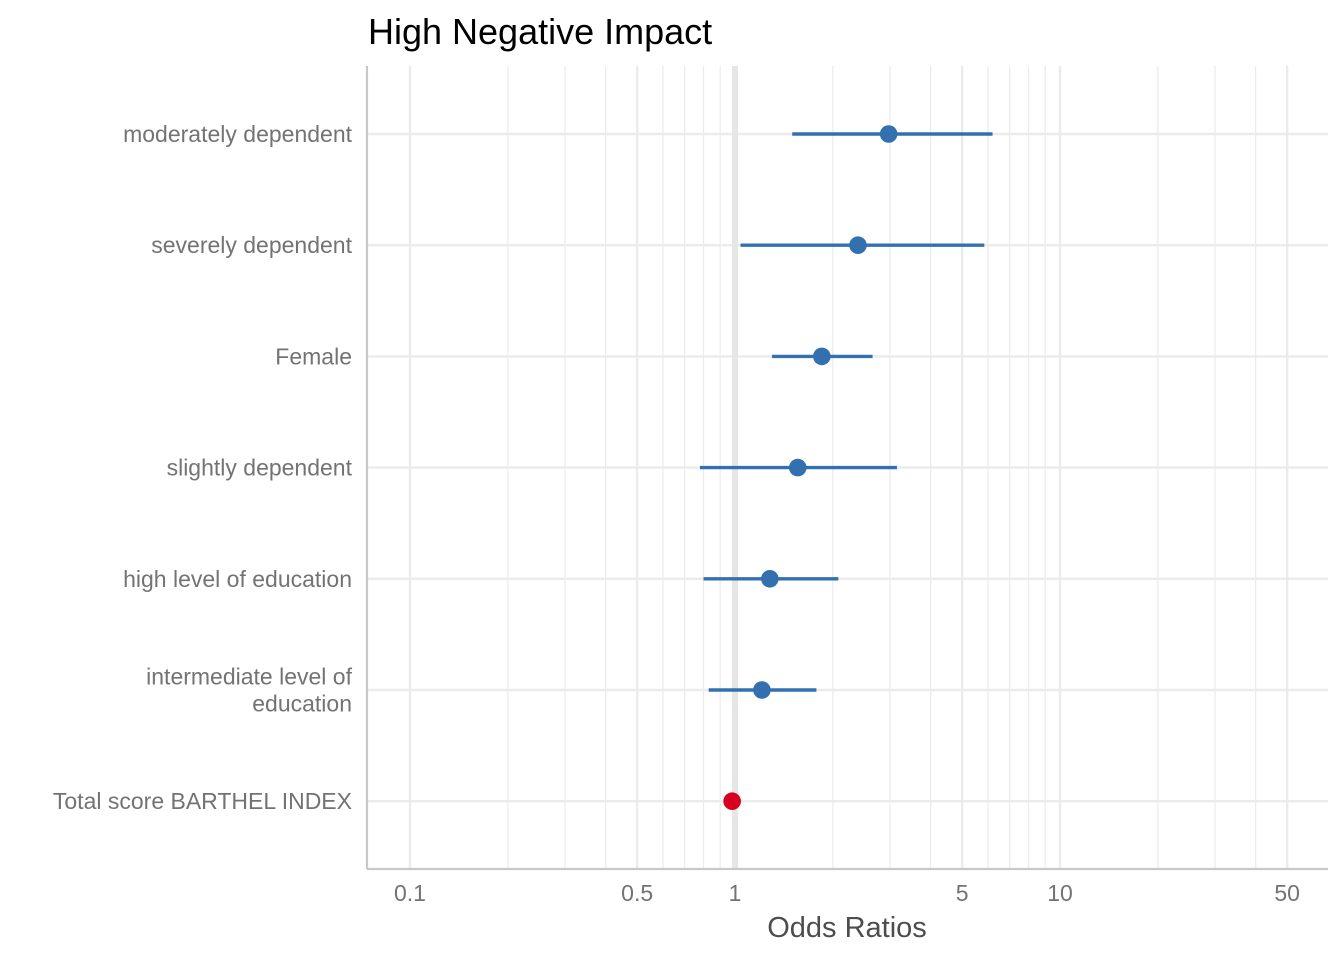  Describe the element at coordinates (735, 893) in the screenshot. I see `x-tick-label: 1` at that location.